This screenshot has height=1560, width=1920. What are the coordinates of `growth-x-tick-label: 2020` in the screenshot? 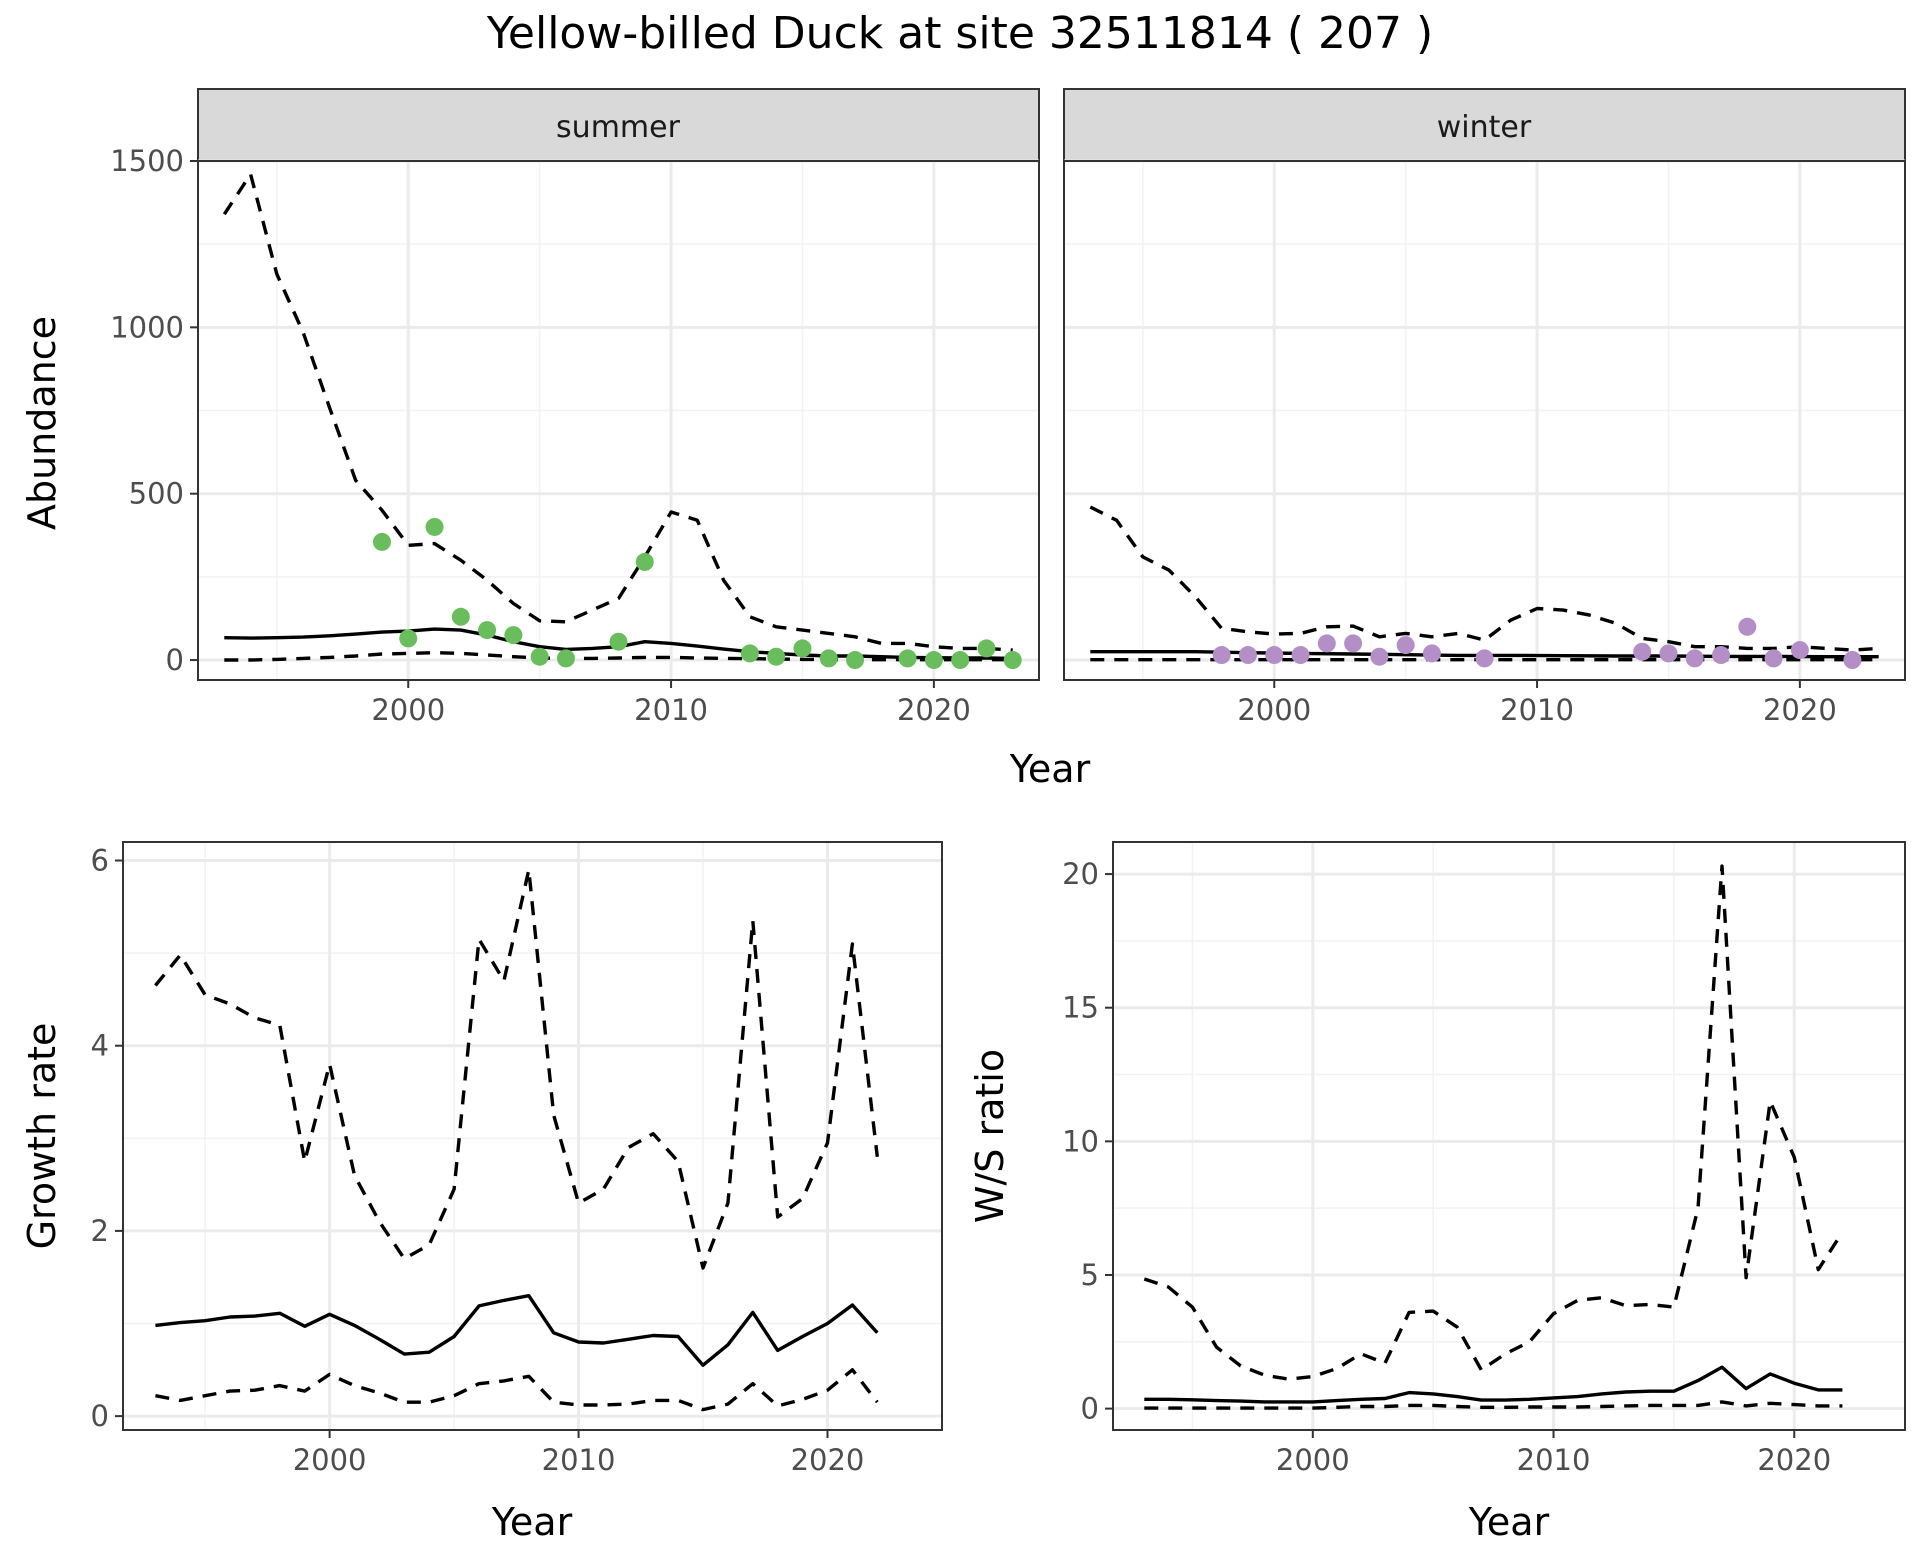 It's located at (828, 1460).